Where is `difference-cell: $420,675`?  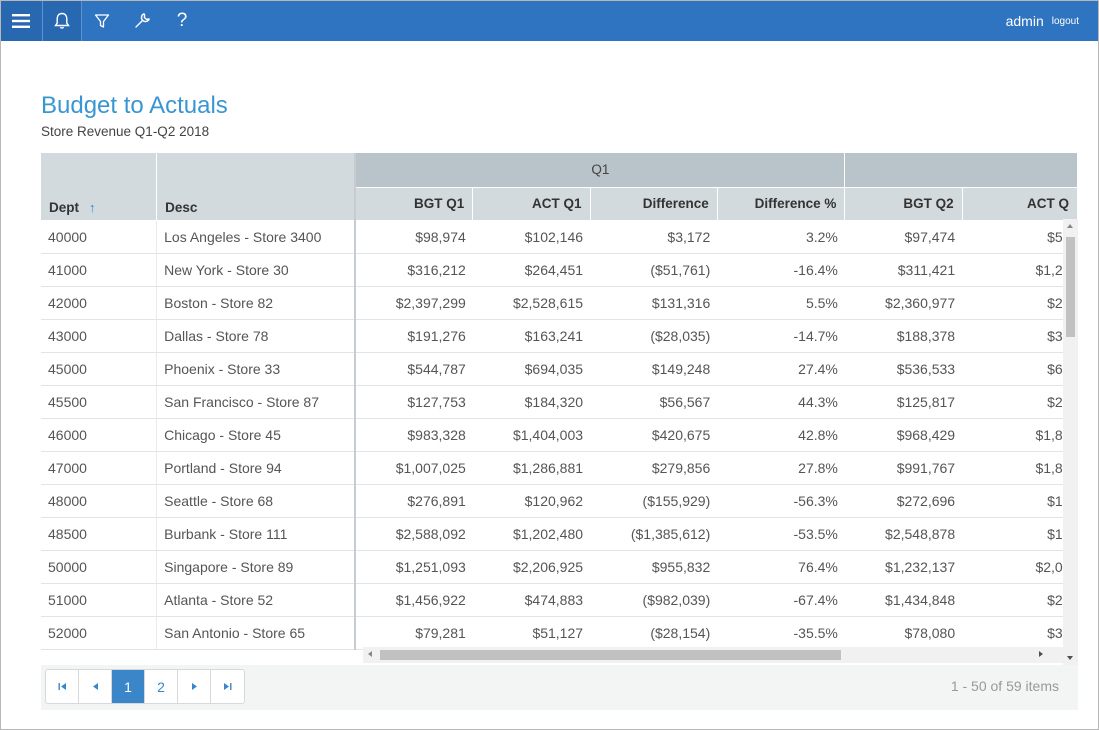 difference-cell: $420,675 is located at coordinates (654, 435).